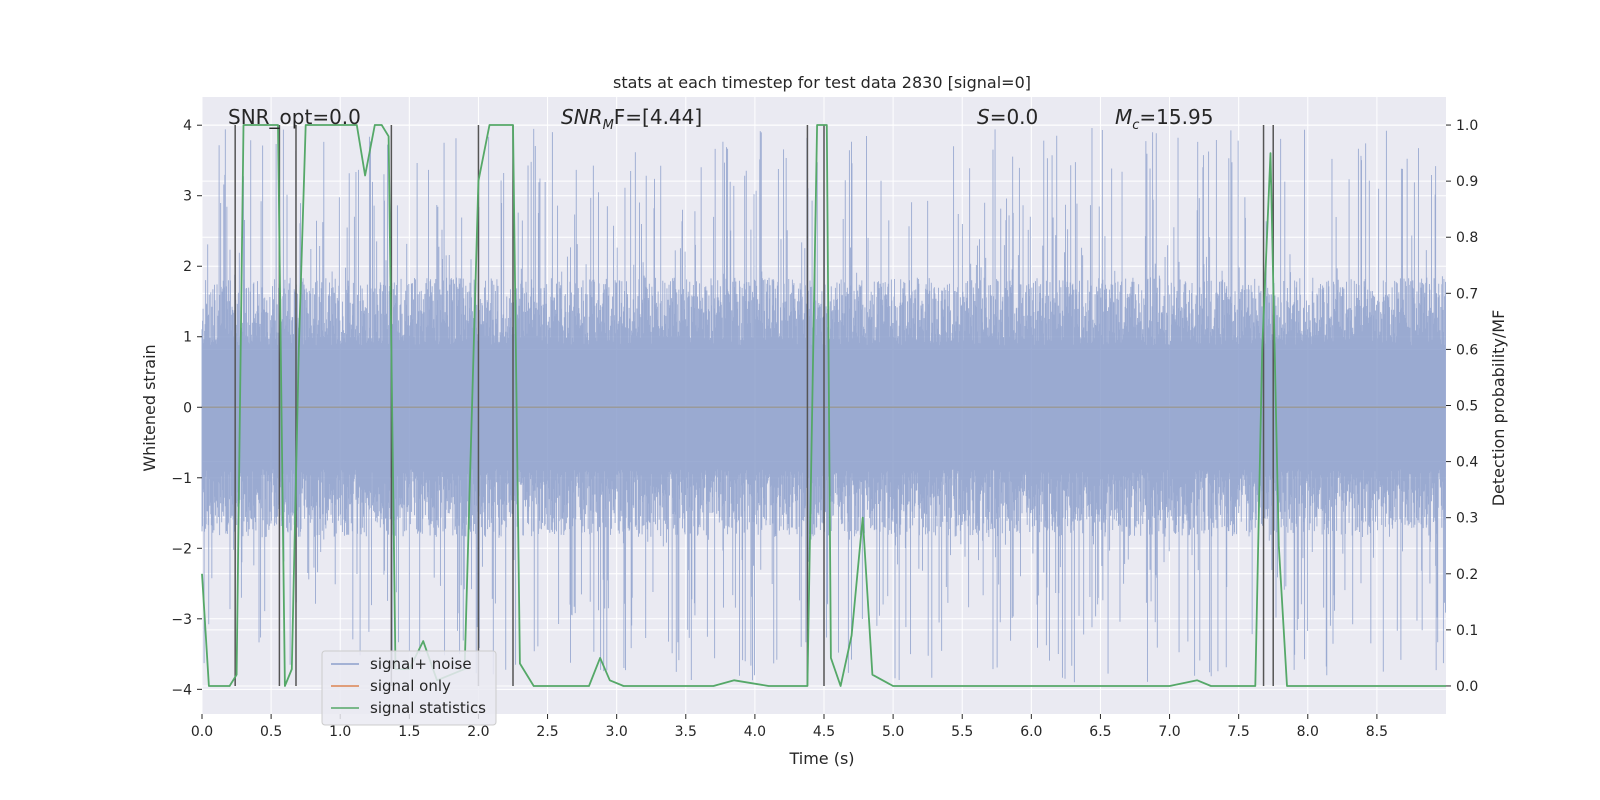  What do you see at coordinates (409, 732) in the screenshot?
I see `x-tick-label: 1.5` at bounding box center [409, 732].